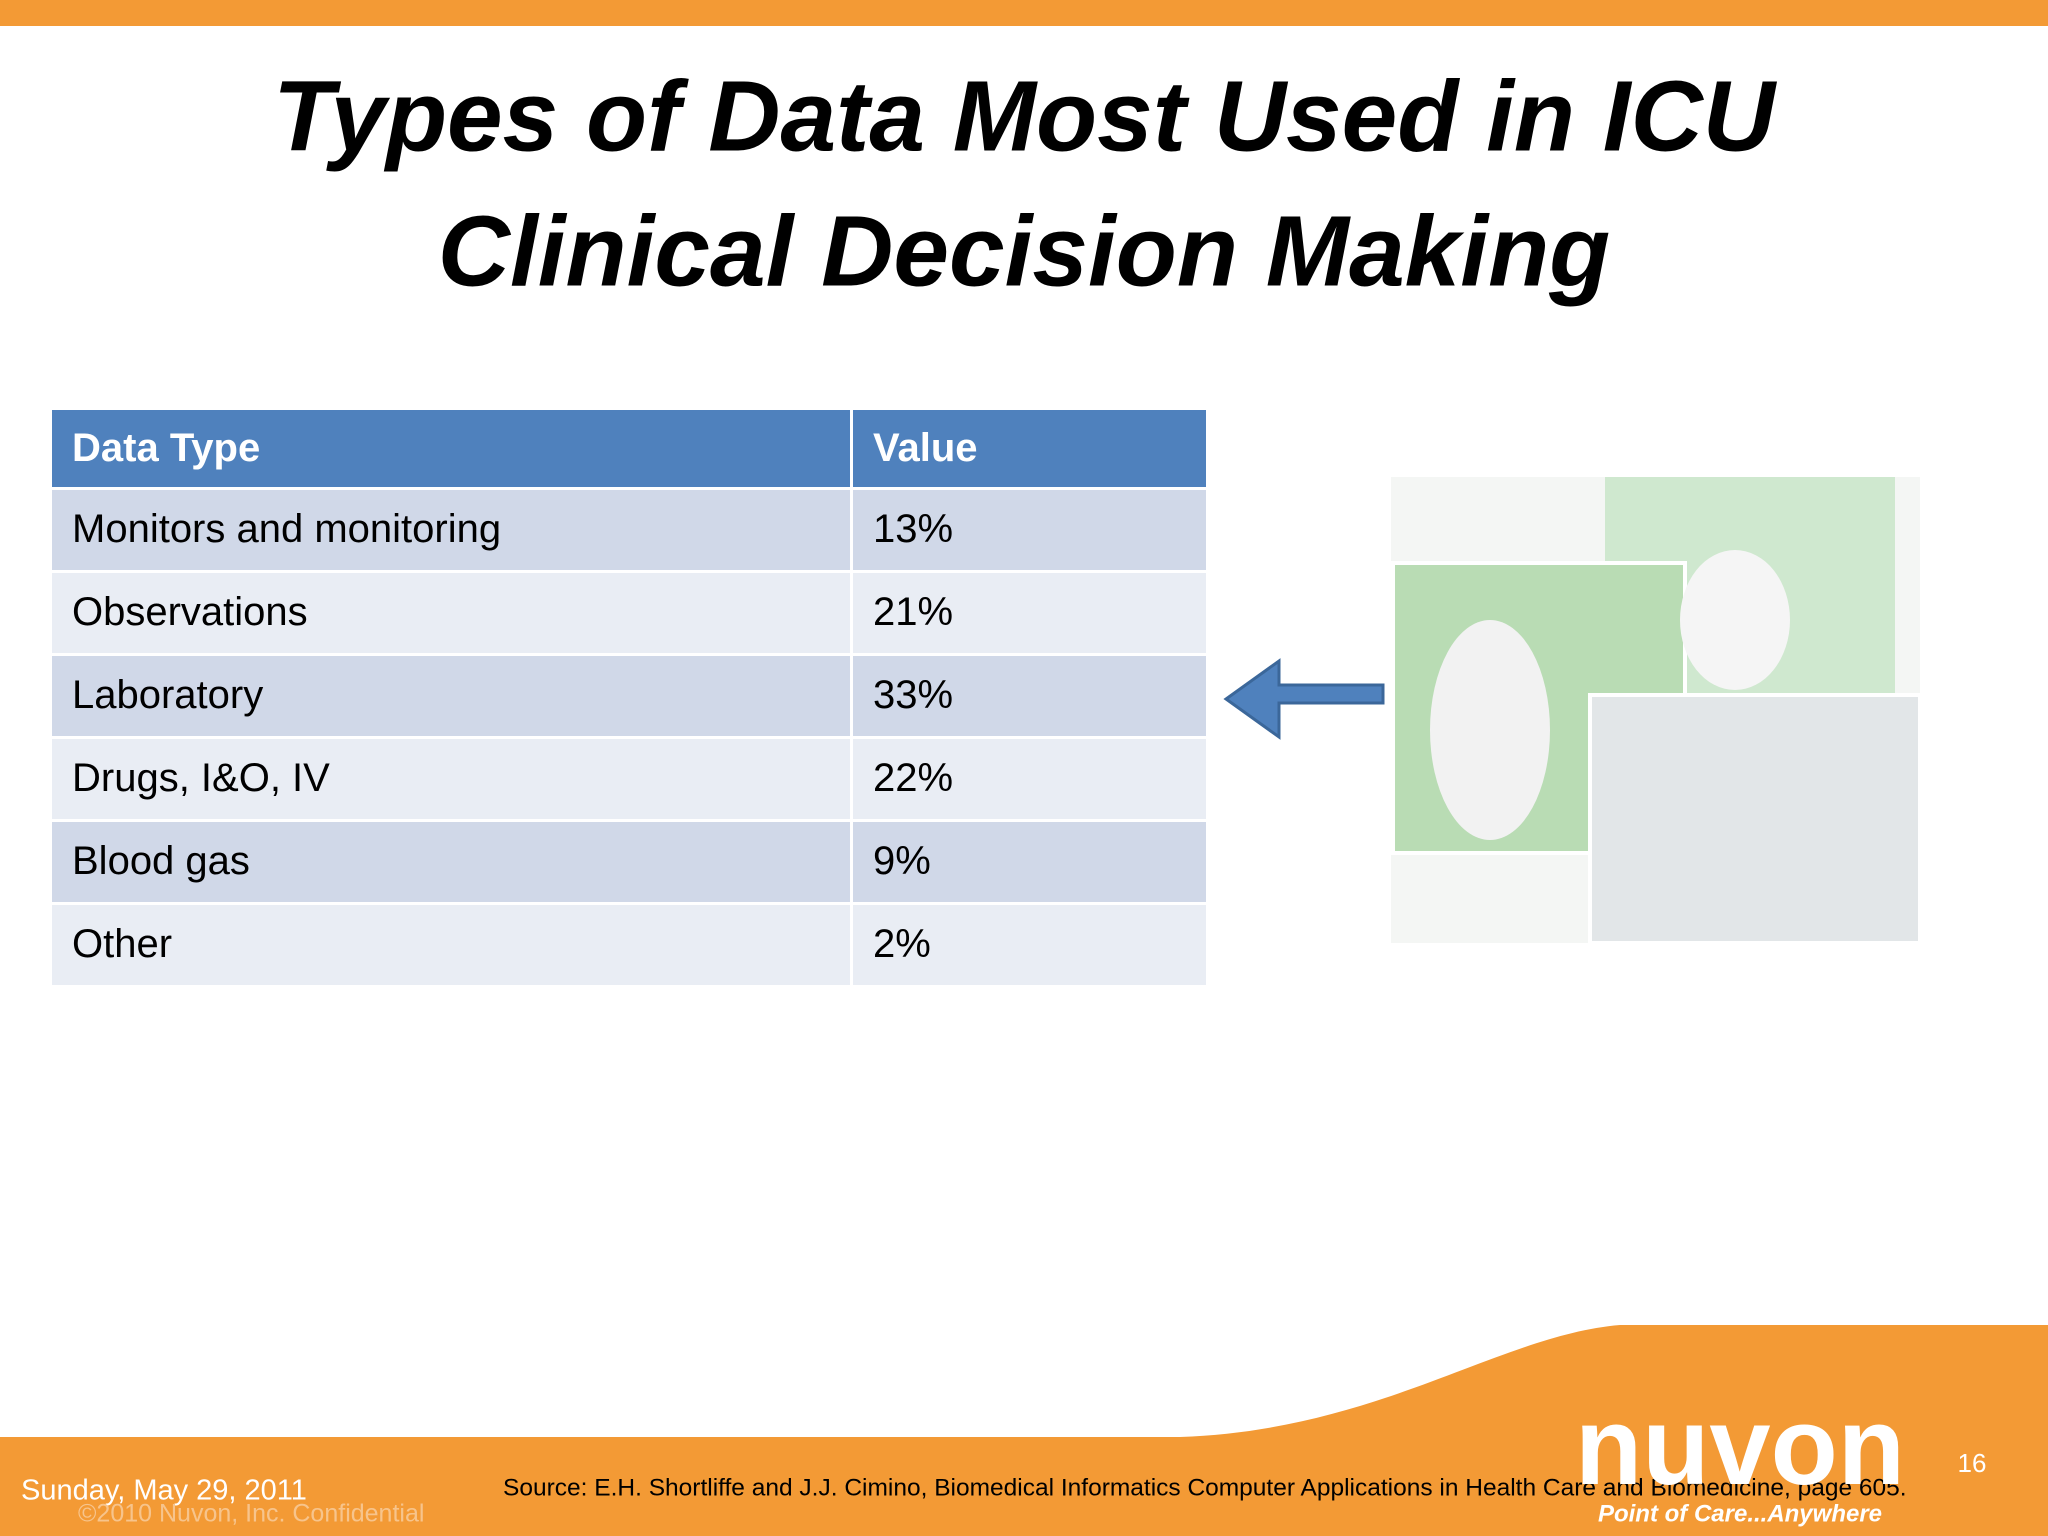 The width and height of the screenshot is (2048, 1536). I want to click on logo-tagline: Point of Care...Anywhere, so click(1740, 1513).